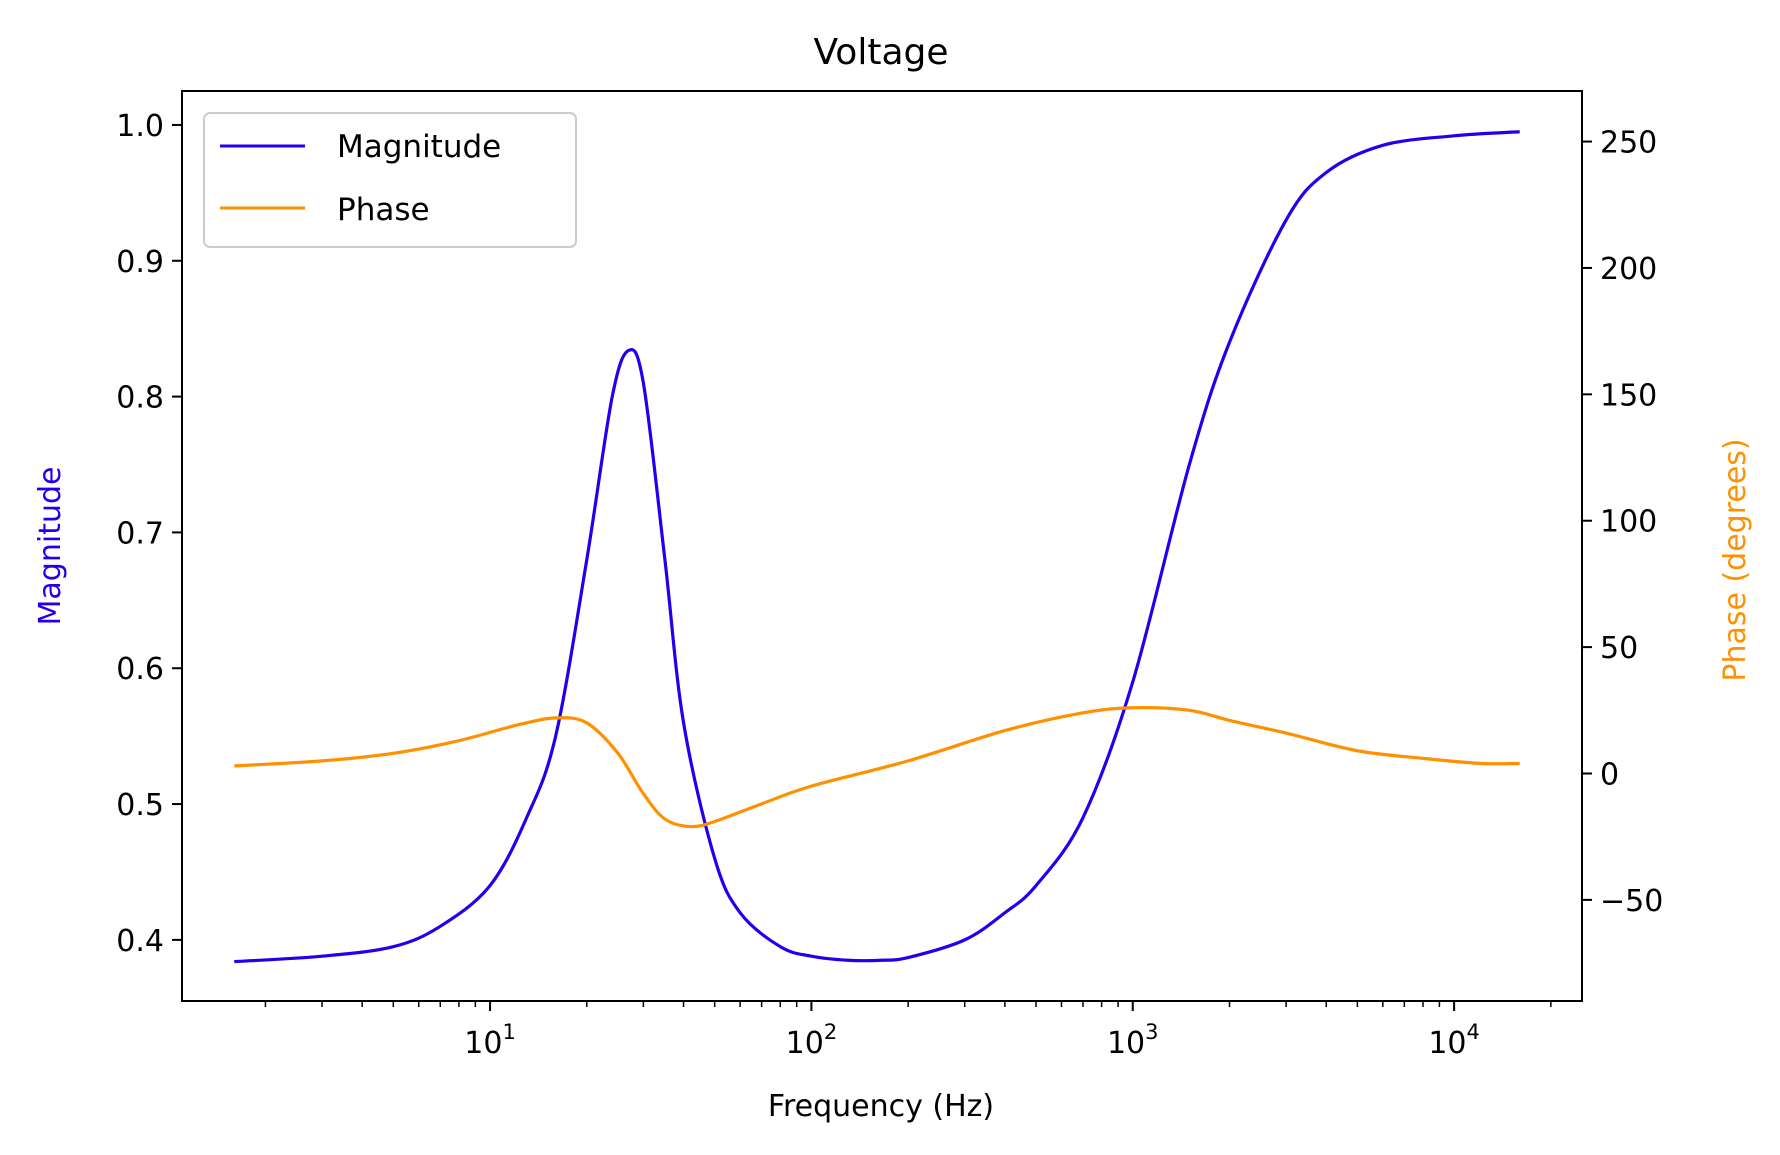 The height and width of the screenshot is (1155, 1780). What do you see at coordinates (140, 533) in the screenshot?
I see `y-left-tick-label: 0.7` at bounding box center [140, 533].